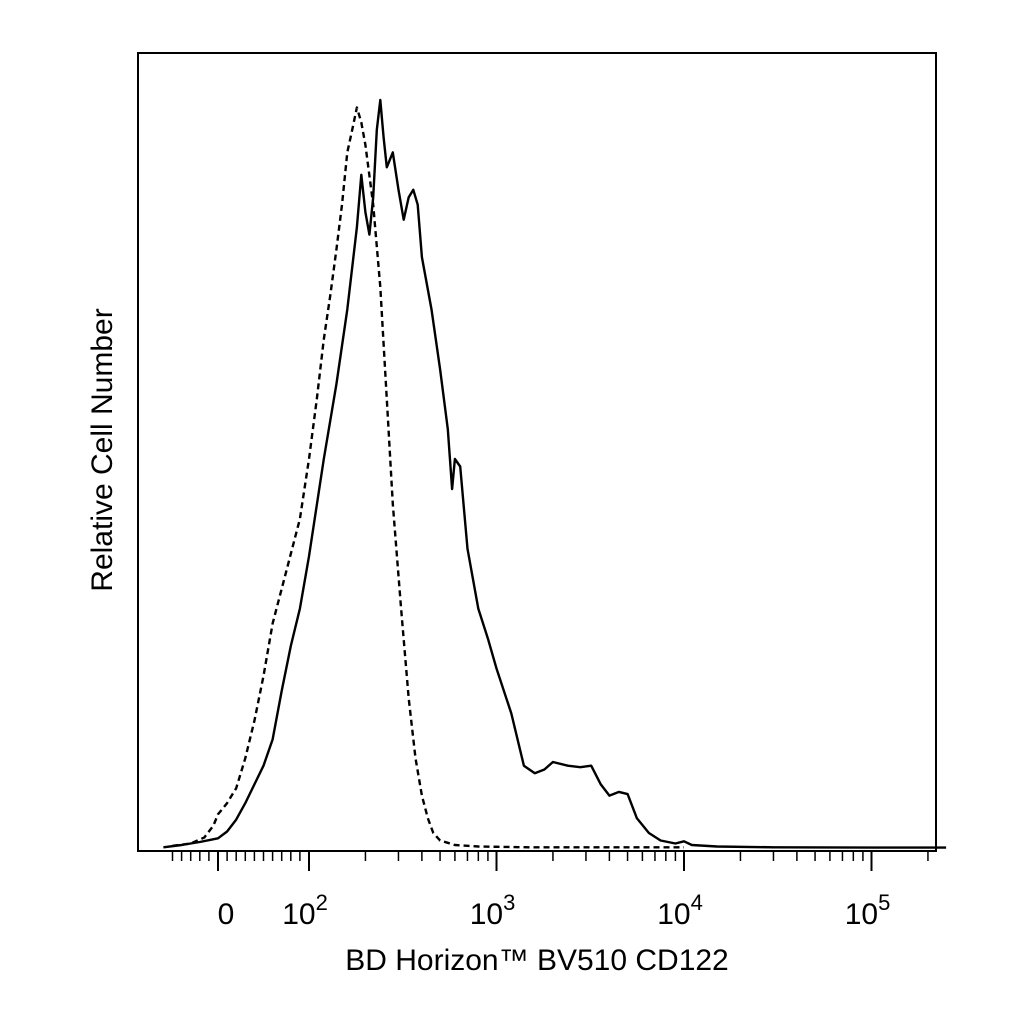 Image resolution: width=1024 pixels, height=1024 pixels. I want to click on x-minor-ticks, so click(550, 856).